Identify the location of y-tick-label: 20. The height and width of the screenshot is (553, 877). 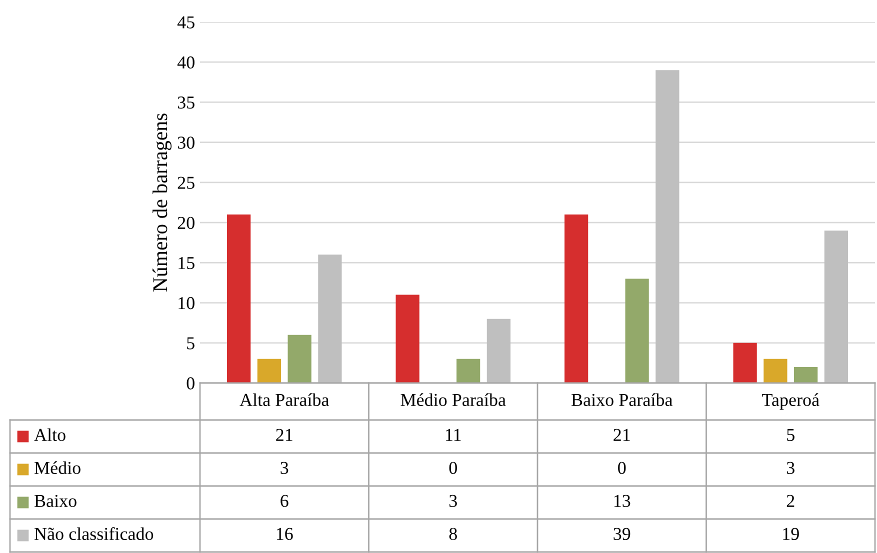
(186, 222).